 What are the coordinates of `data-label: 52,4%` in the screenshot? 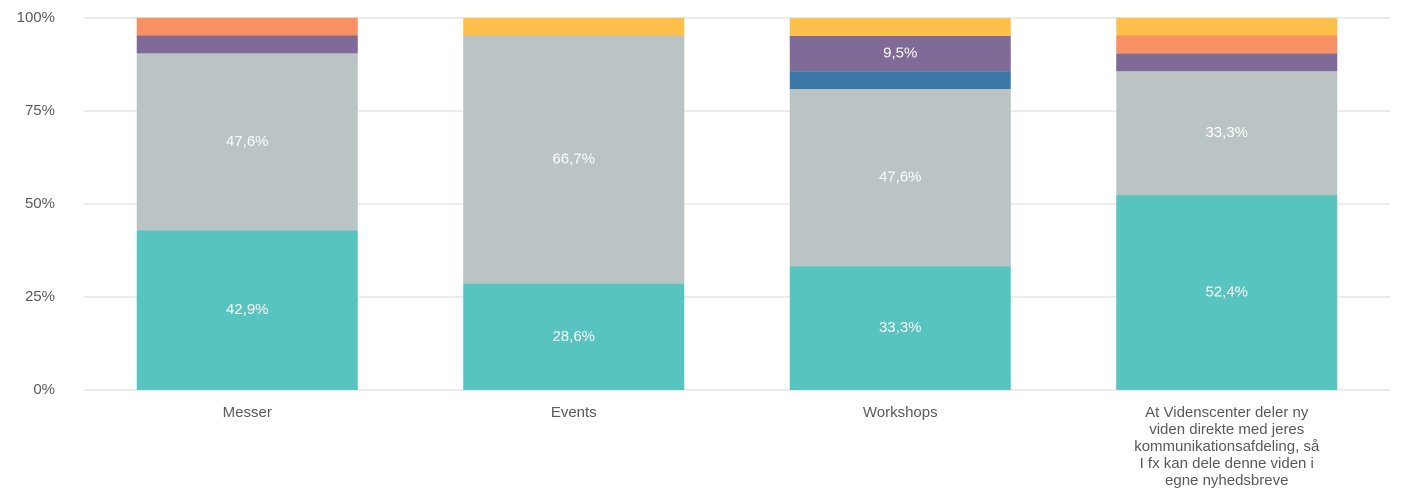 It's located at (1226, 292).